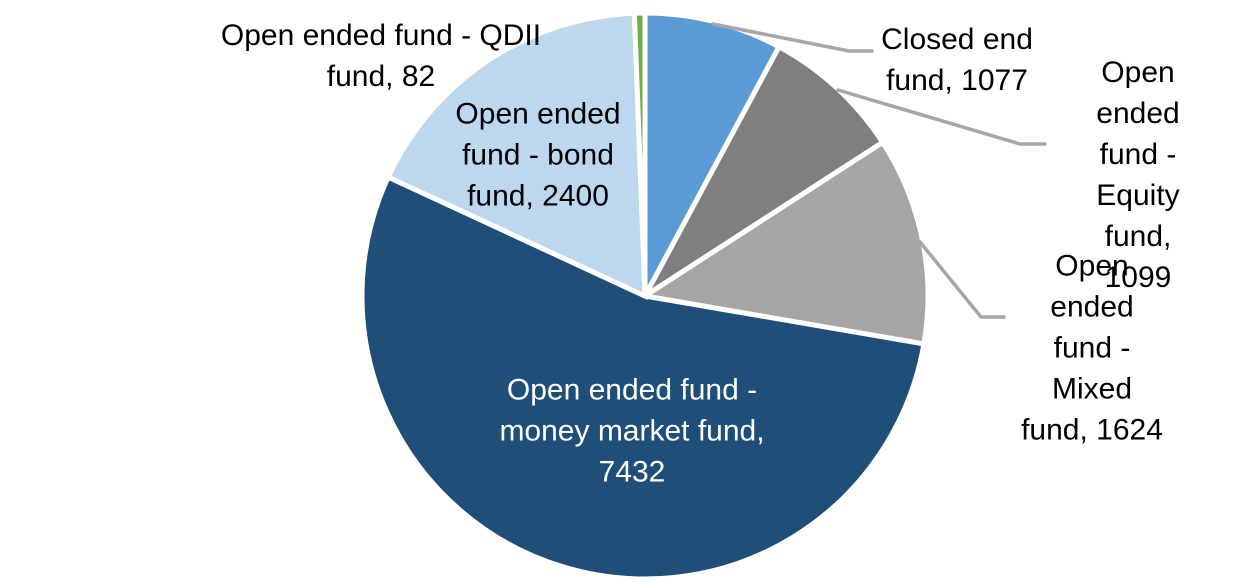 The height and width of the screenshot is (584, 1250). Describe the element at coordinates (962, 279) in the screenshot. I see `leader-line-open-ended-fund-mixed-fund` at that location.